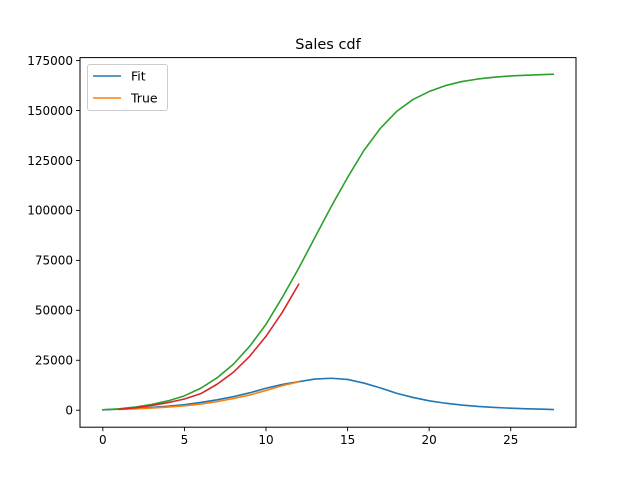  I want to click on x-tick-label: 25, so click(510, 440).